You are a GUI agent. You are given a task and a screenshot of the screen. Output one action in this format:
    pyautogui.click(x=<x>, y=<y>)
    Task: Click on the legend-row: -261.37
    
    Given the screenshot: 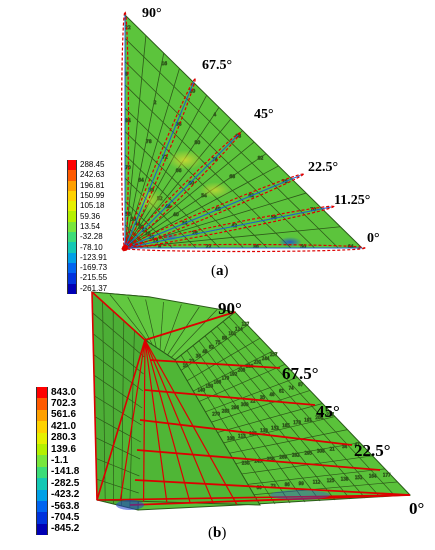 What is the action you would take?
    pyautogui.click(x=87, y=288)
    